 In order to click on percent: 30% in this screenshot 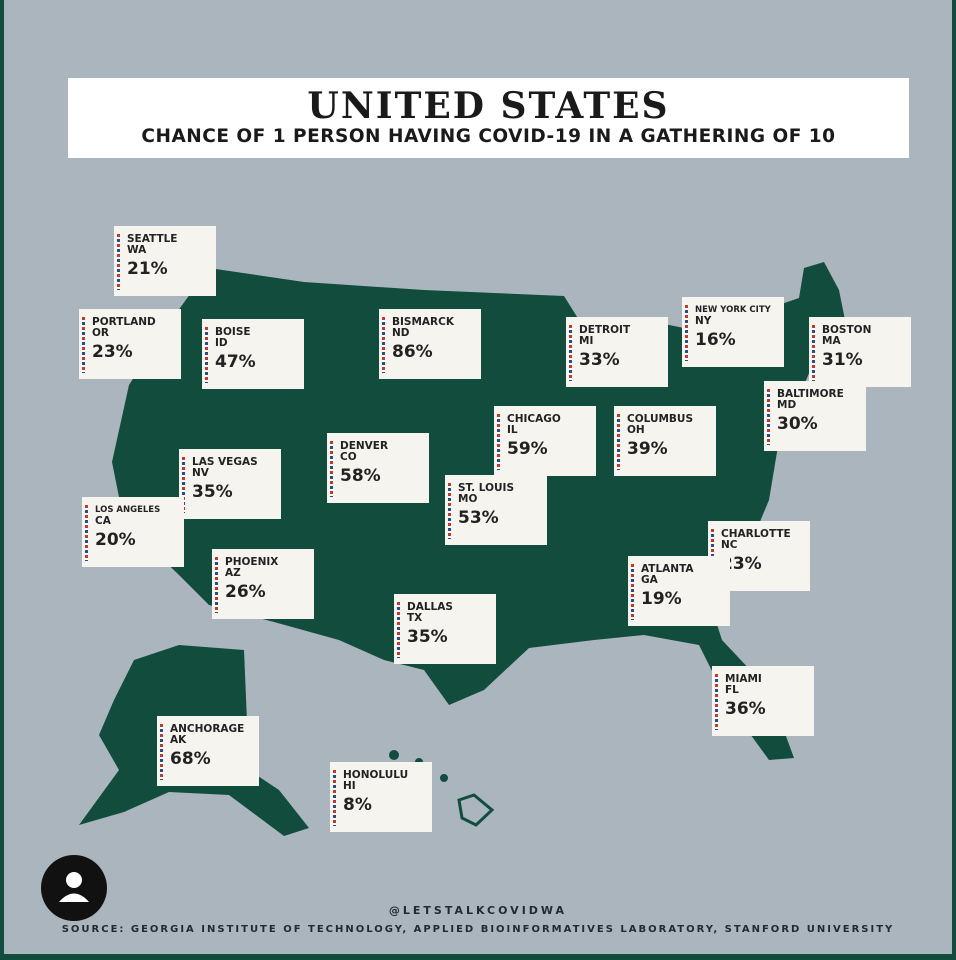, I will do `click(797, 424)`.